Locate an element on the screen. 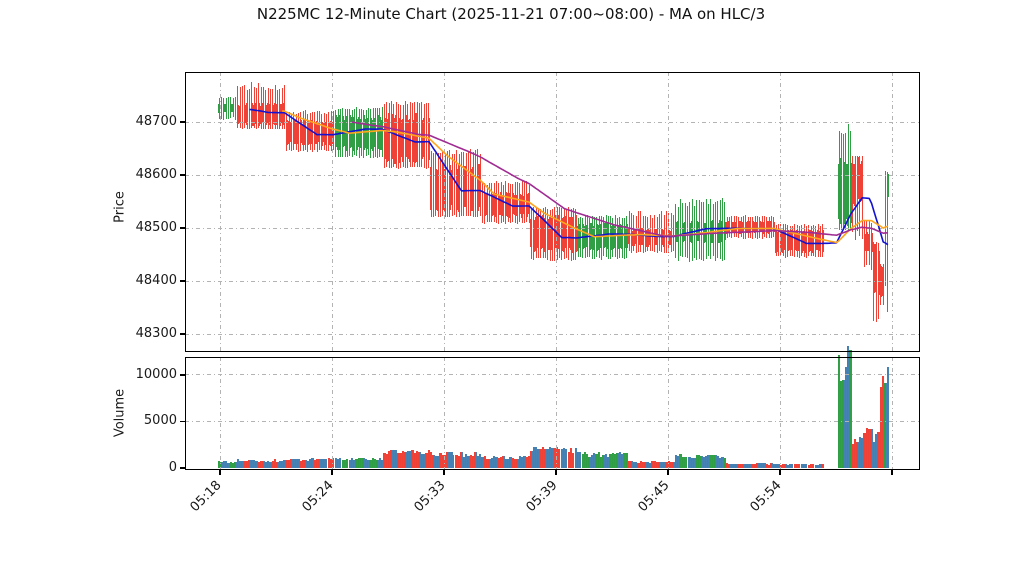 This screenshot has height=575, width=1022. time-tick-label: 05:45 is located at coordinates (654, 497).